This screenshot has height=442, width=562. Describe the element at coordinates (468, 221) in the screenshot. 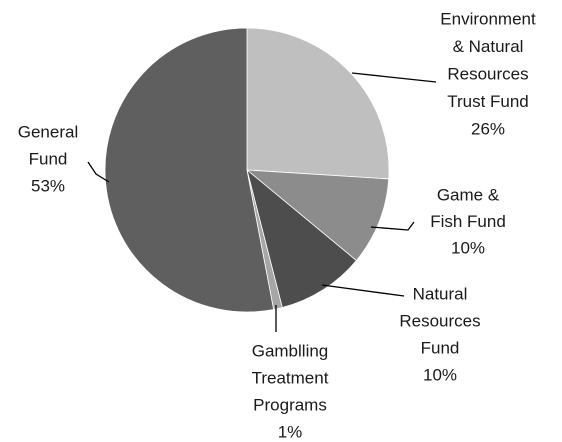

I see `slice-label: Fish Fund` at that location.